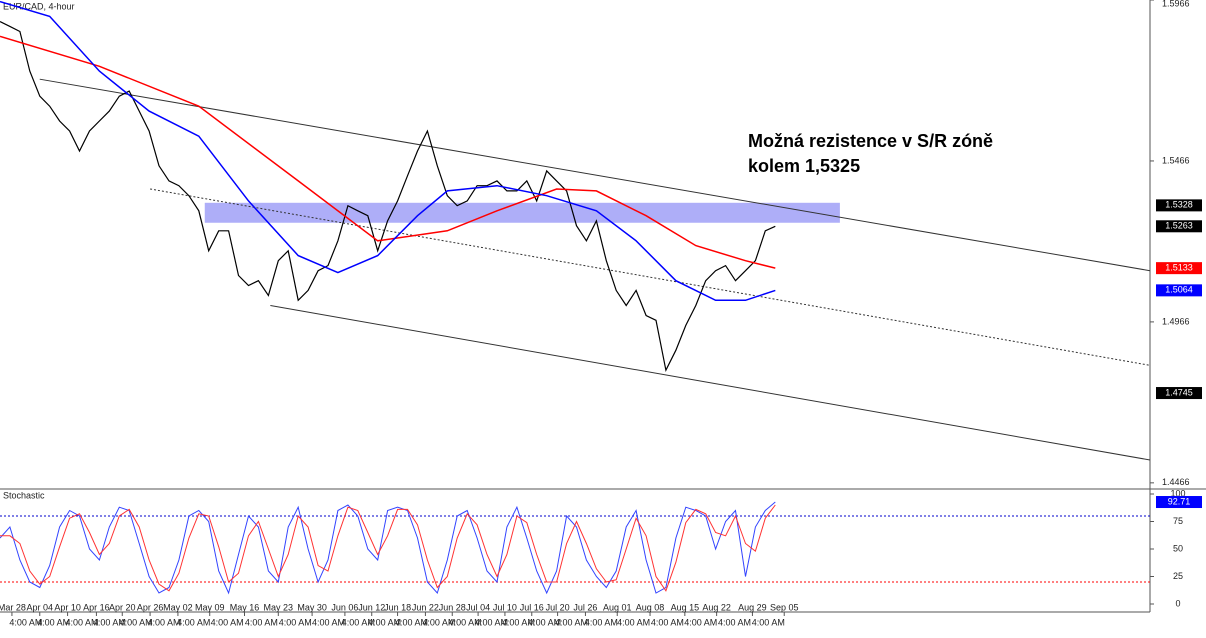  I want to click on price-label: 1.5133, so click(1179, 268).